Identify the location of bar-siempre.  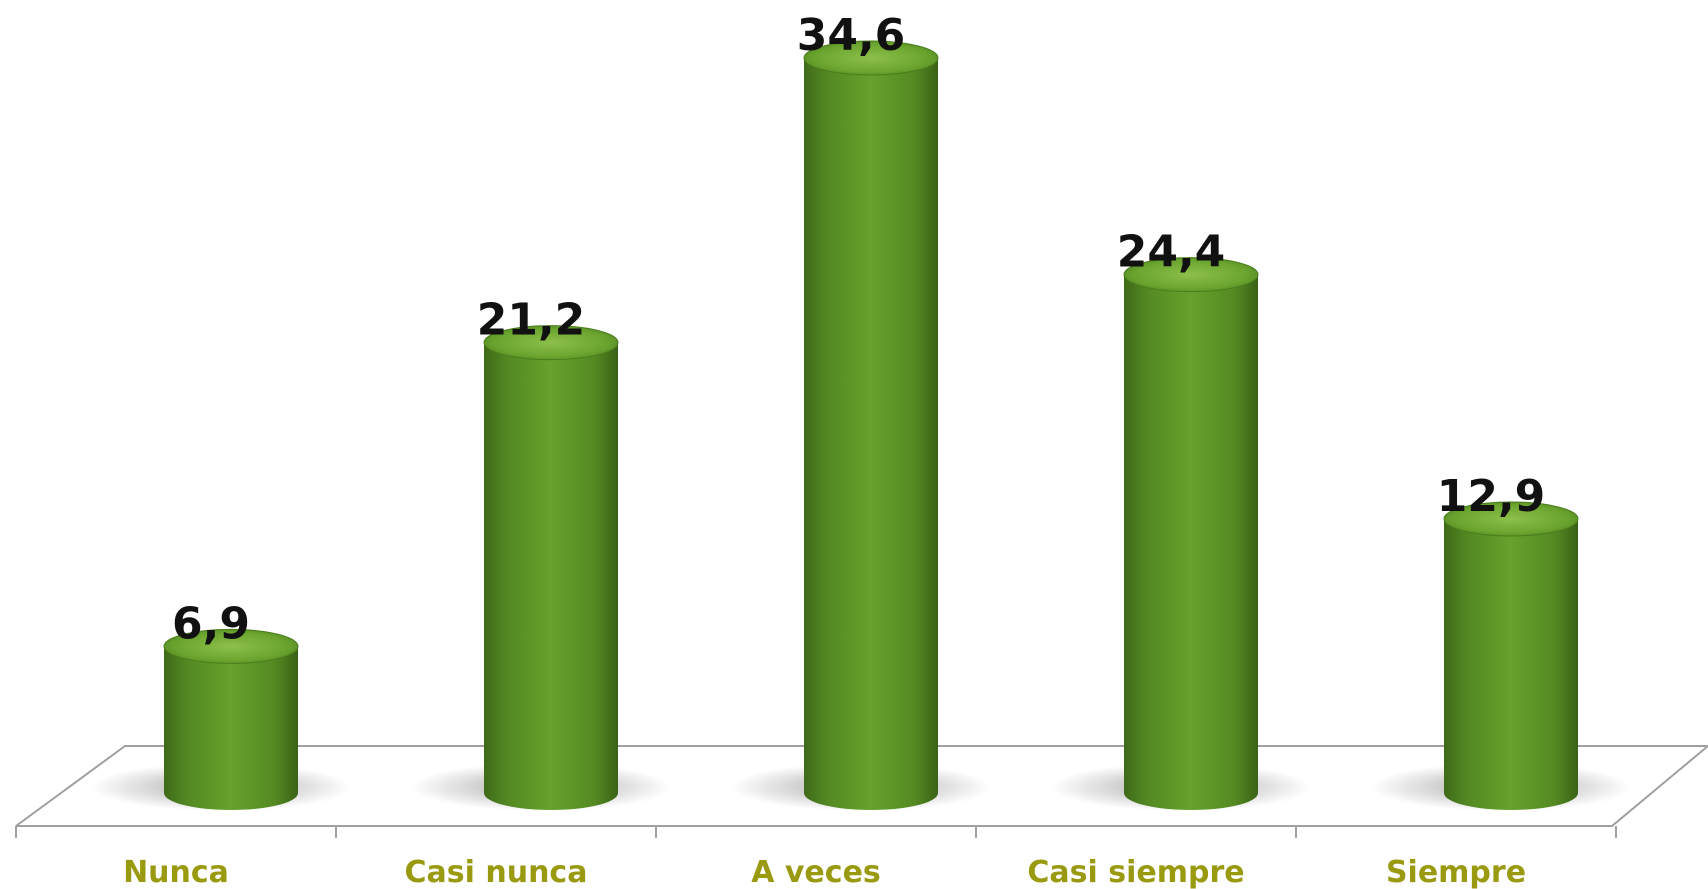
(1511, 664).